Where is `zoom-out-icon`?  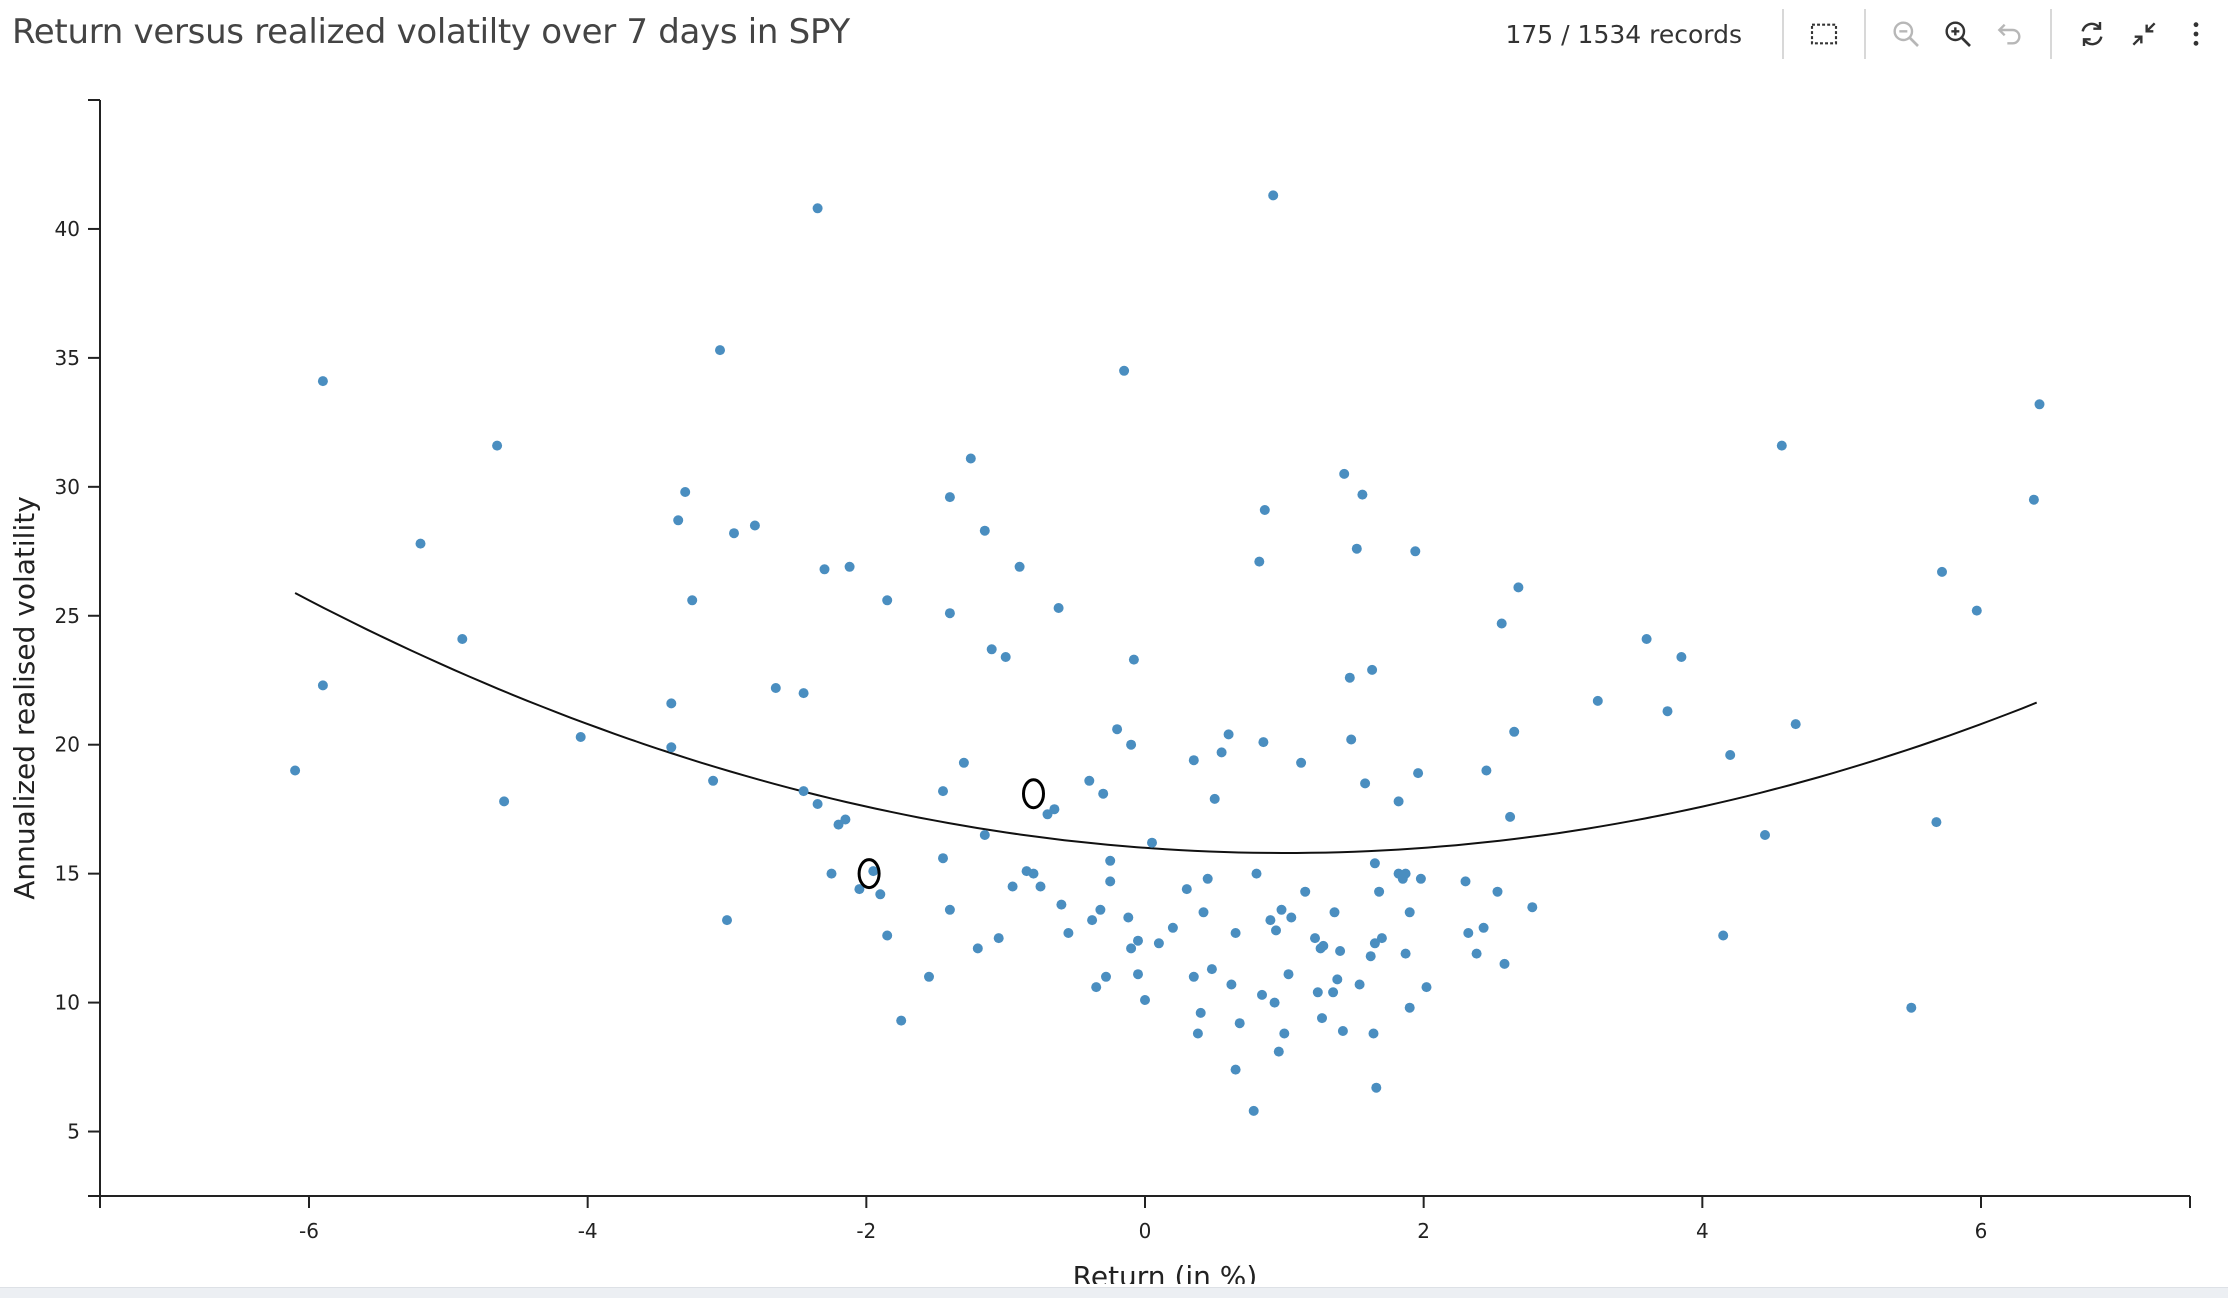 zoom-out-icon is located at coordinates (1906, 34).